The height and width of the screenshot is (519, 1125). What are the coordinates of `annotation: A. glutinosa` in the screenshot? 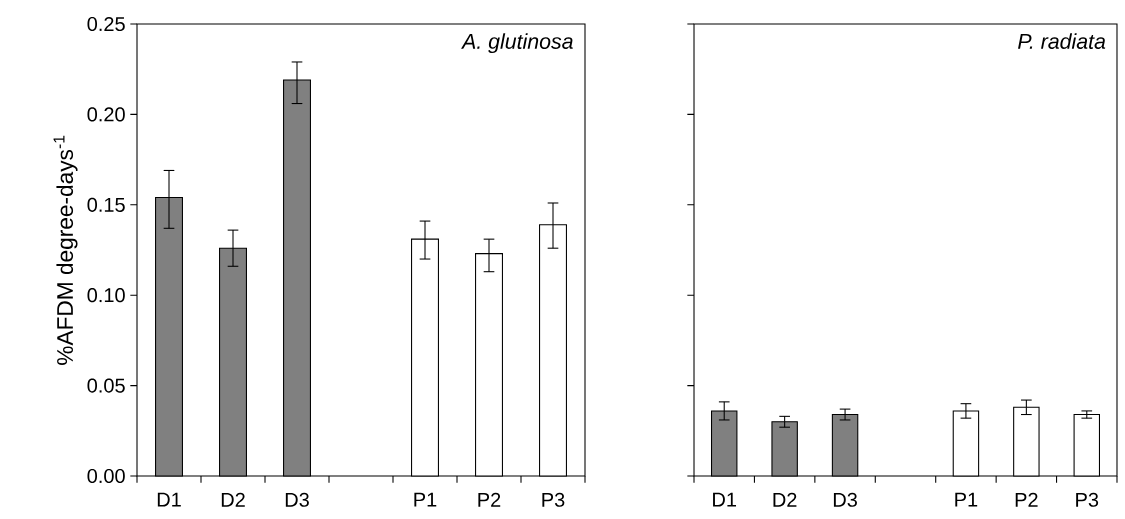 It's located at (517, 43).